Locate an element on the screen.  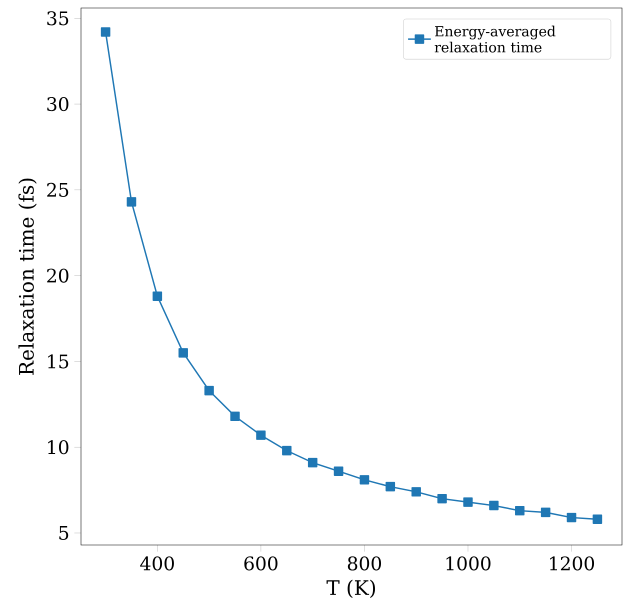
y-tick-label: 15 is located at coordinates (58, 361).